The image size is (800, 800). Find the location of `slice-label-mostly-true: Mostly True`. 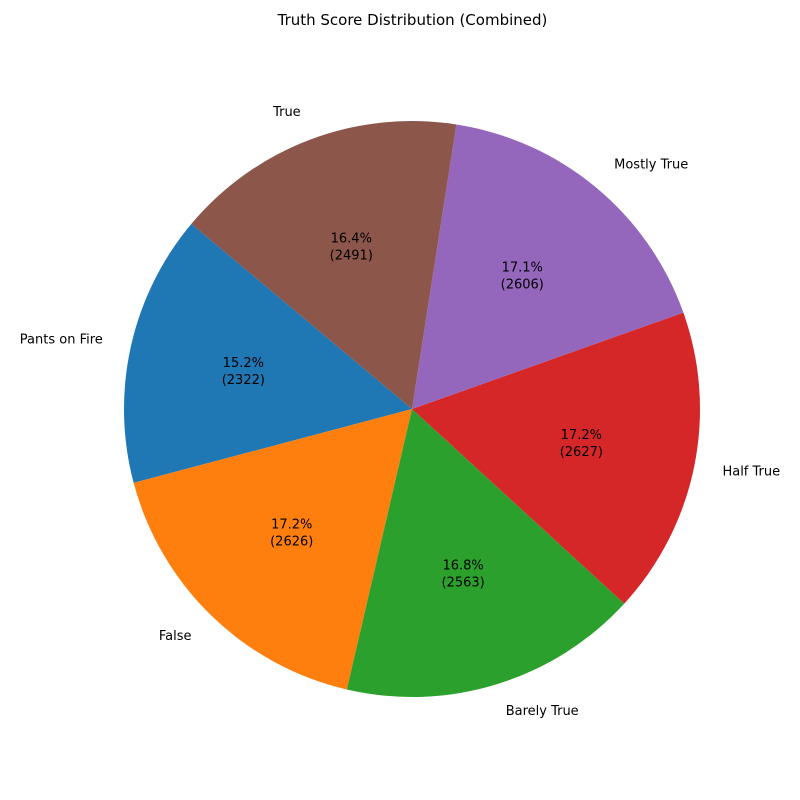

slice-label-mostly-true: Mostly True is located at coordinates (651, 165).